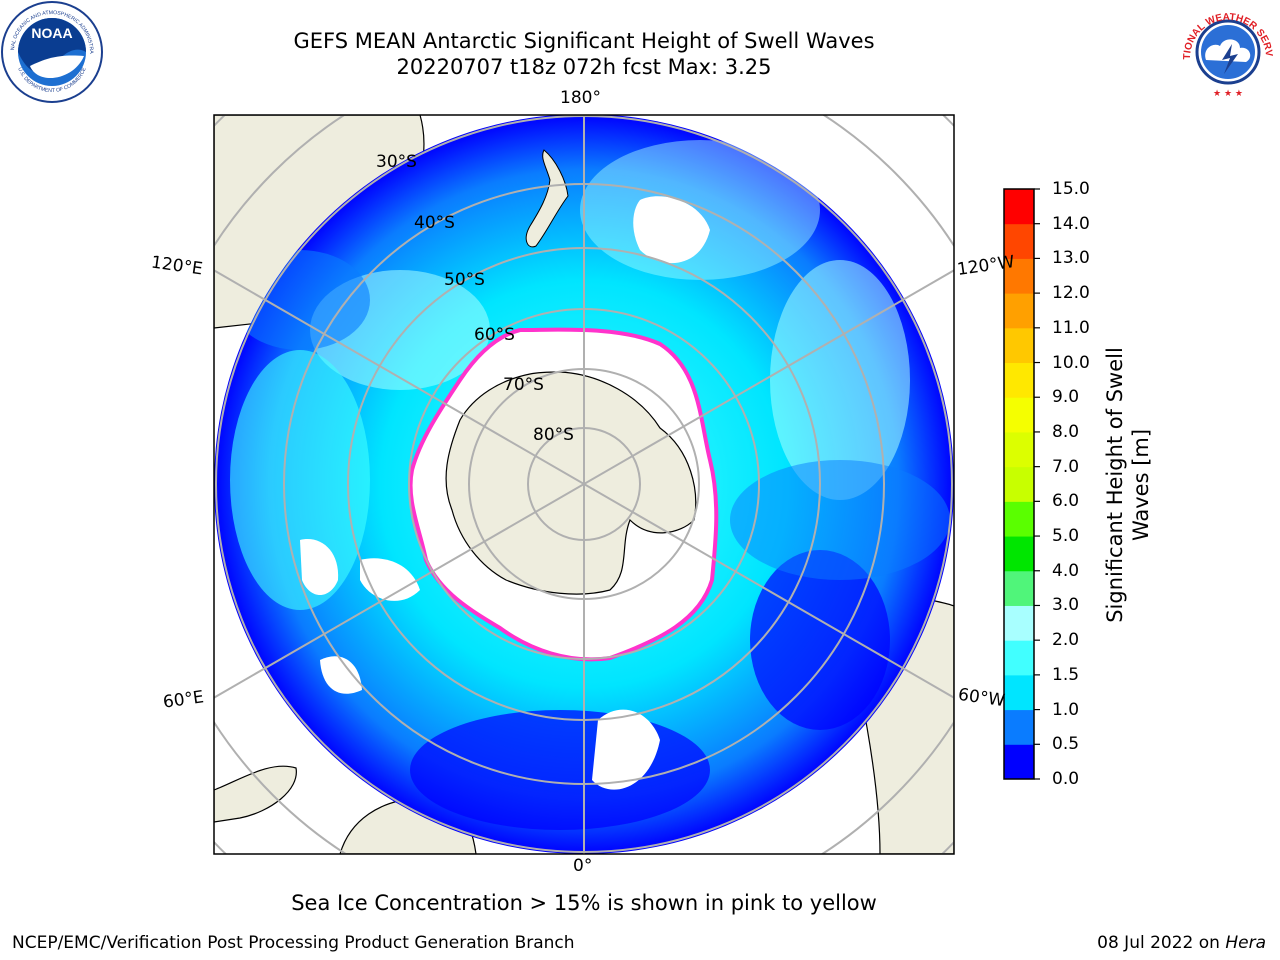 The height and width of the screenshot is (960, 1280). What do you see at coordinates (1066, 536) in the screenshot?
I see `colorbar-tick-label: 5.0` at bounding box center [1066, 536].